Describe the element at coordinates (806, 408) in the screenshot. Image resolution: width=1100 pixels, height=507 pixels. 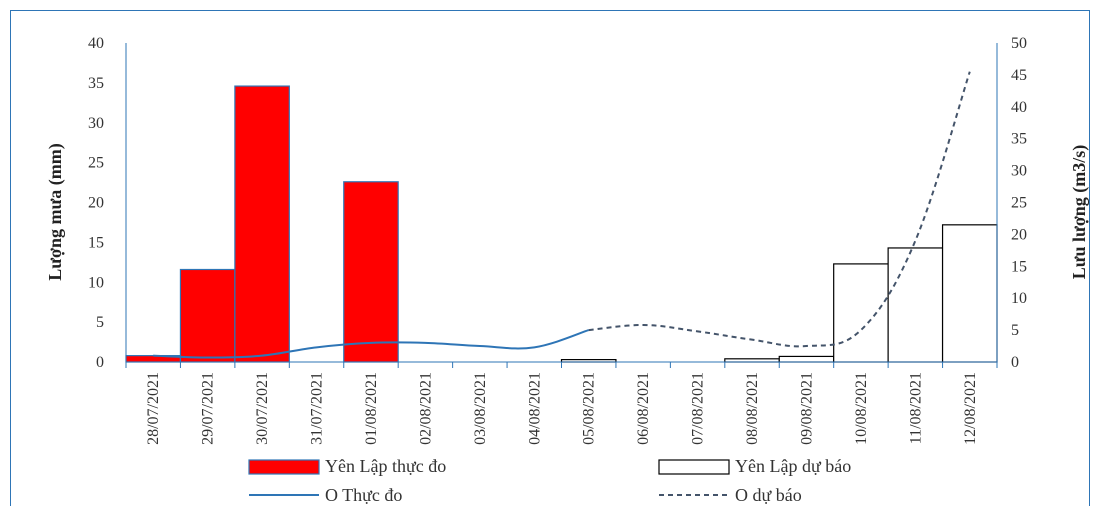
I see `x-tick-label-12: 09/08/2021` at that location.